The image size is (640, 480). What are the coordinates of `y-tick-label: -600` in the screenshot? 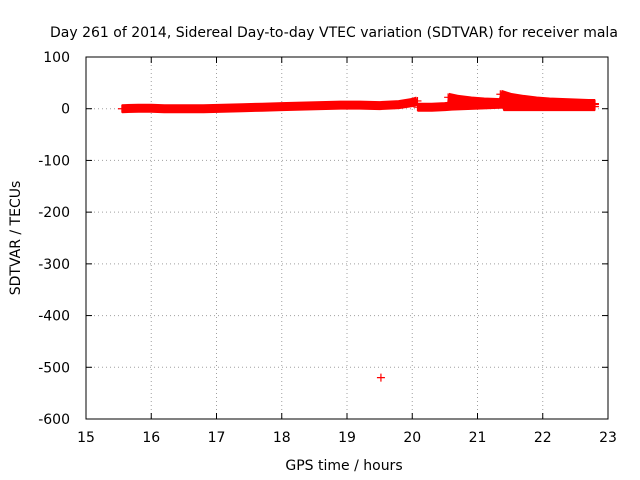 It's located at (54, 420).